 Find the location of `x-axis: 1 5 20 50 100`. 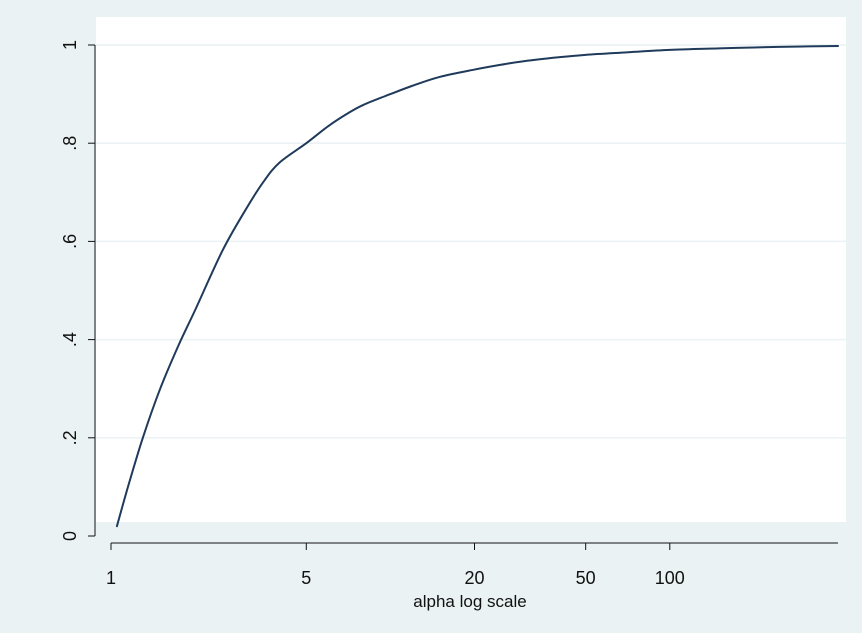

x-axis: 1 5 20 50 100 is located at coordinates (472, 565).